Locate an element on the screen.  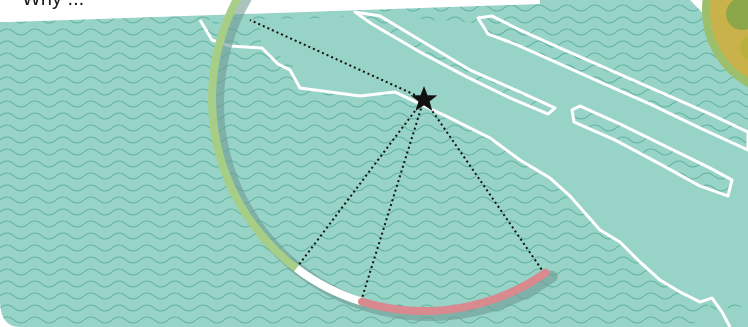
caption-panel is located at coordinates (270, 11).